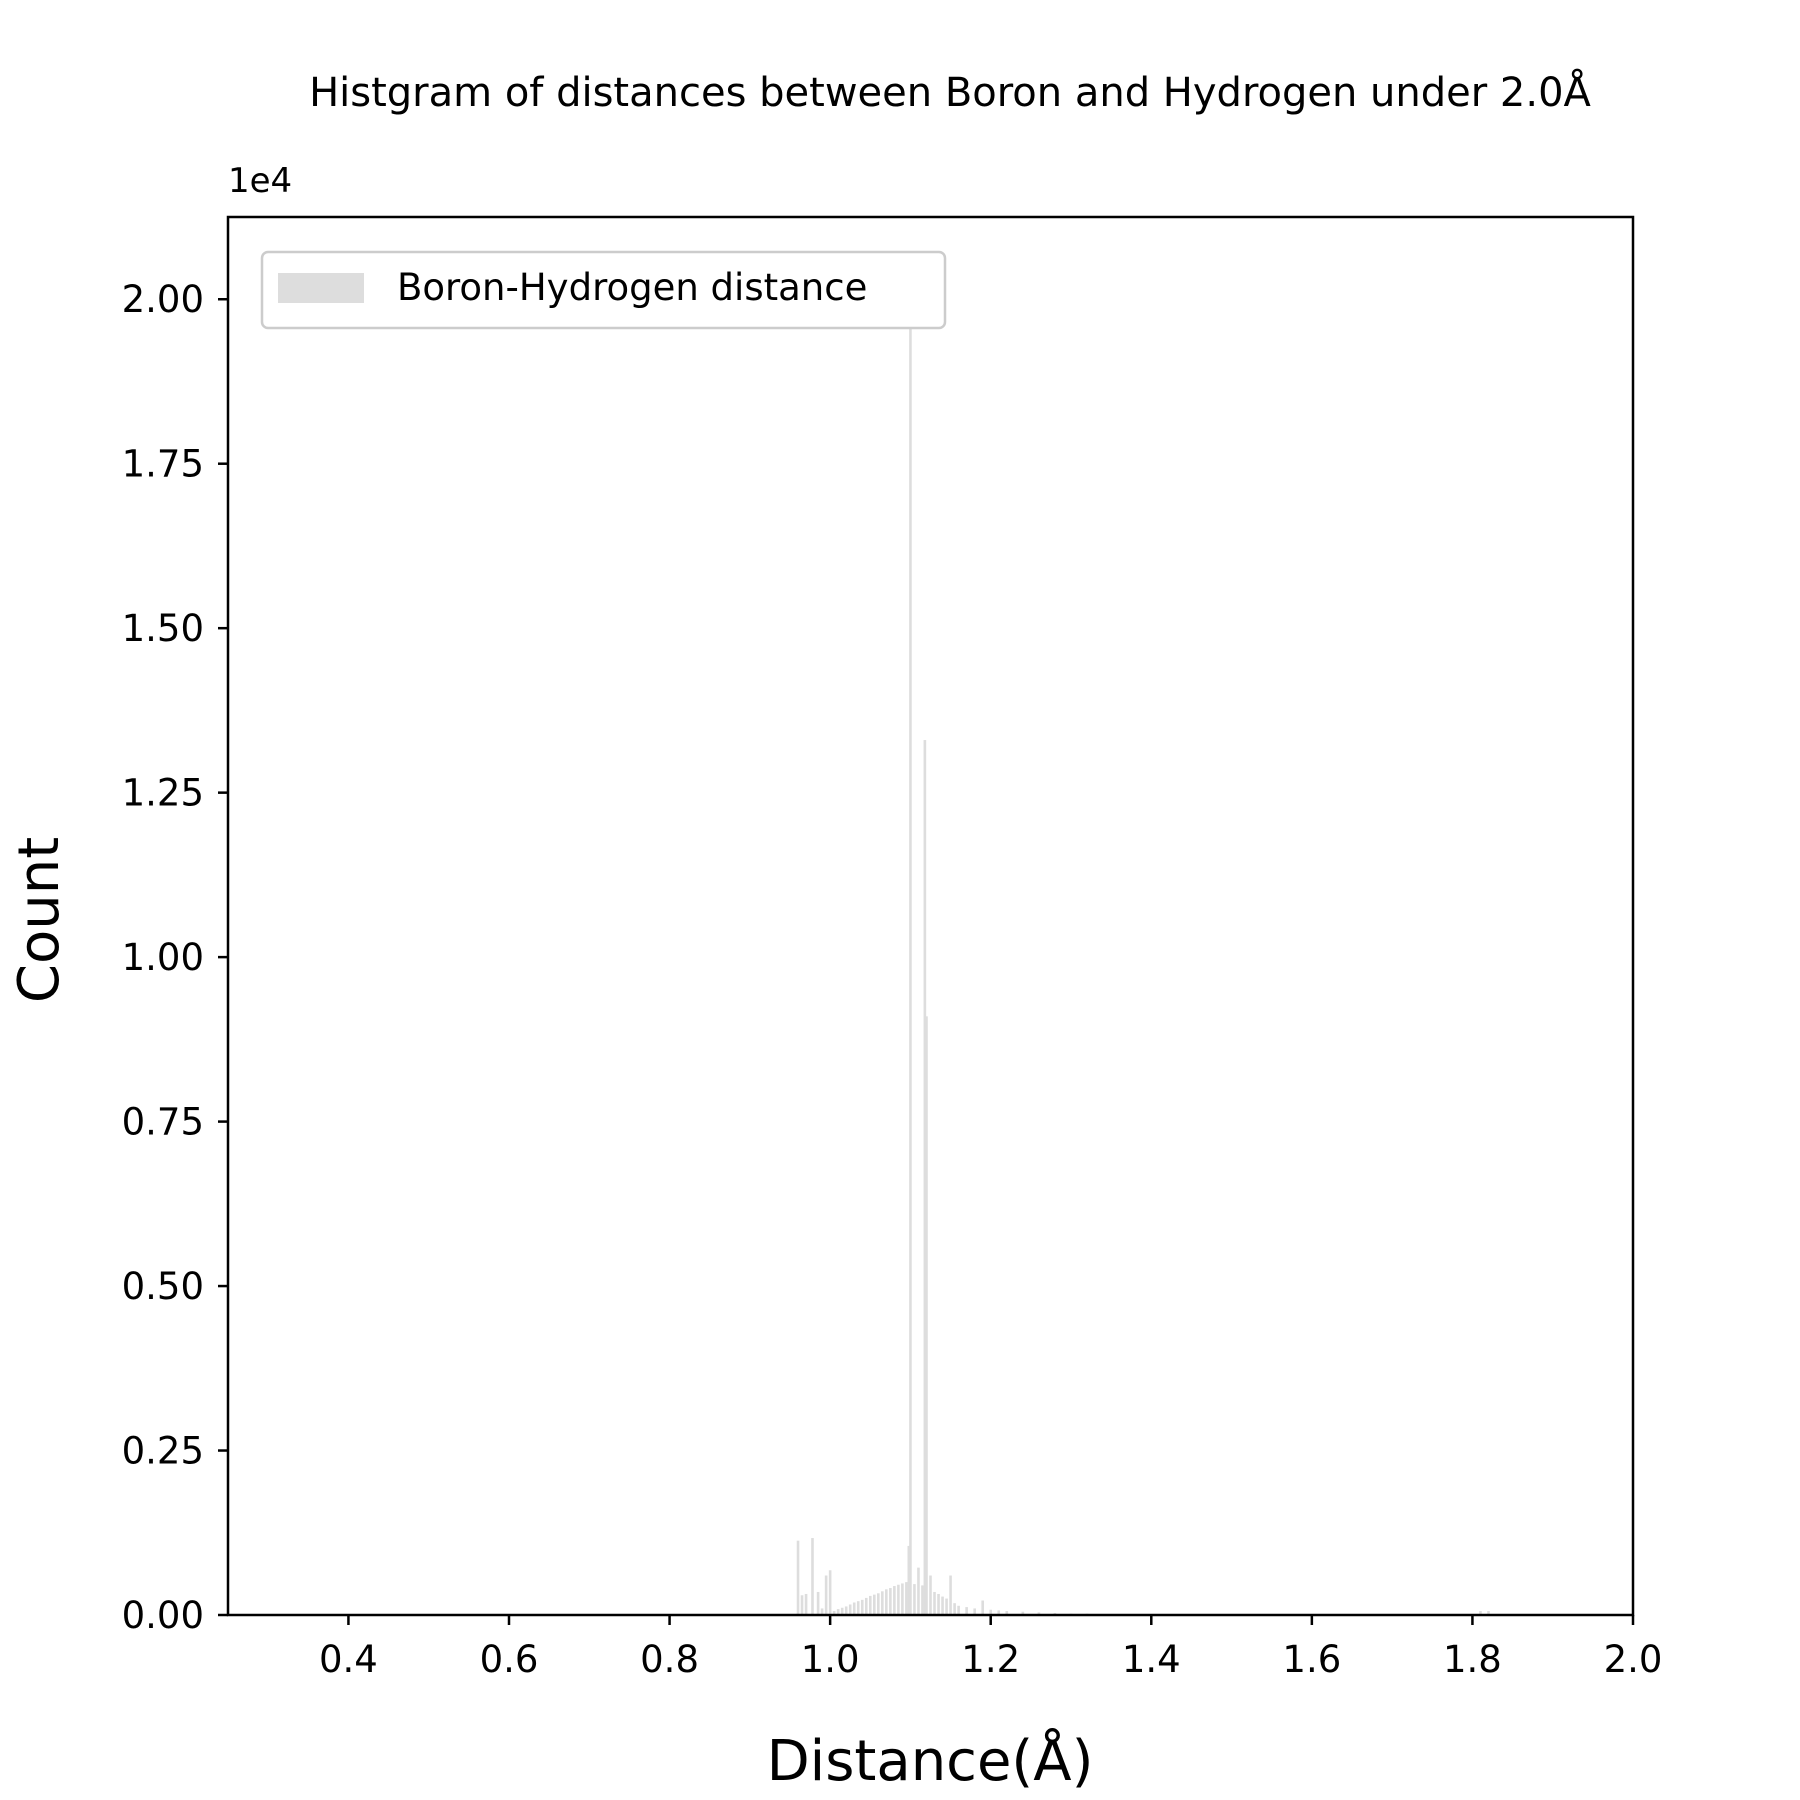 The width and height of the screenshot is (1800, 1800). Describe the element at coordinates (163, 628) in the screenshot. I see `y-tick-label: 1.50` at that location.